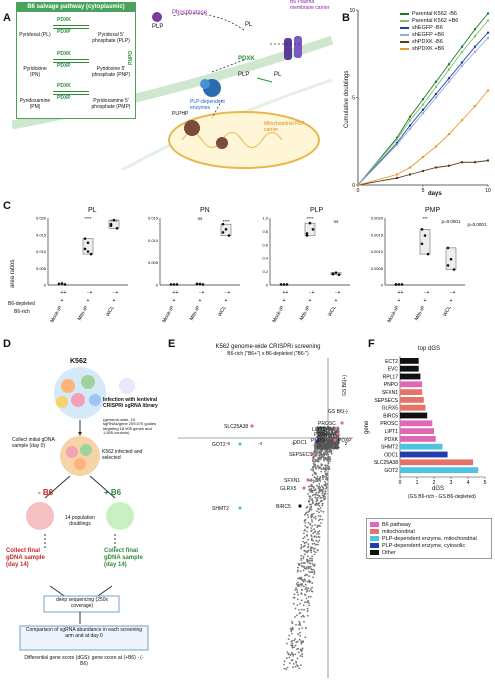 This screenshot has width=495, height=690. What do you see at coordinates (21, 304) in the screenshot?
I see `row-label-depleted: B6-depleted` at bounding box center [21, 304].